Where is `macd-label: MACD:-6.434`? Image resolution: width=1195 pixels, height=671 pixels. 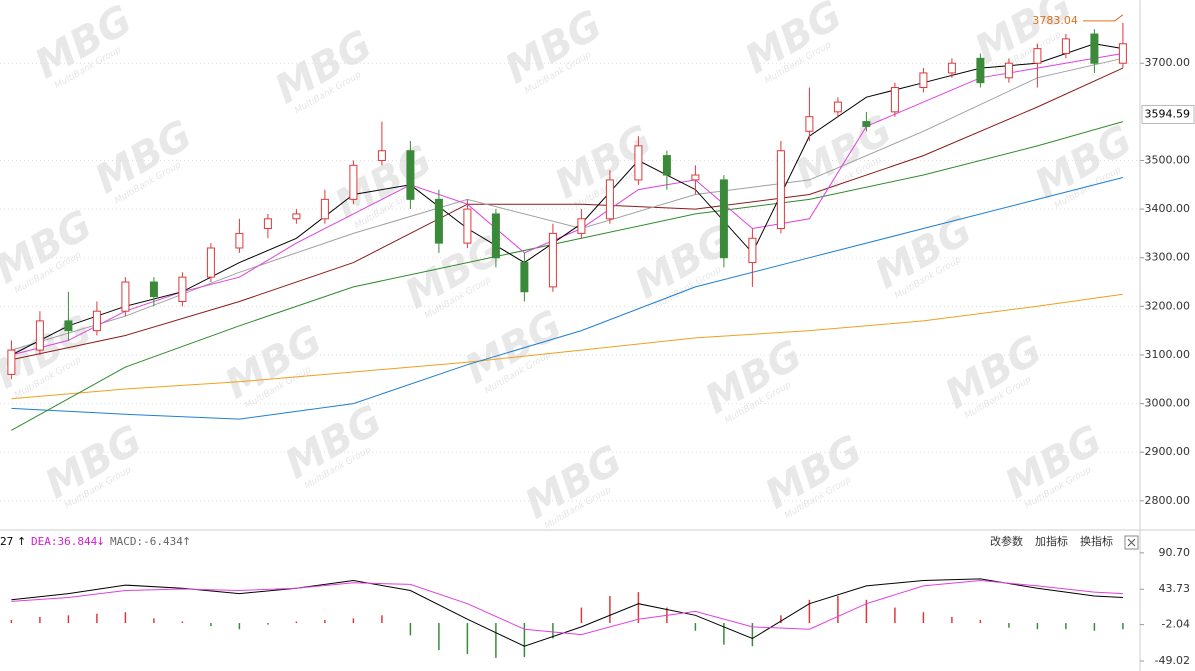
macd-label: MACD:-6.434 is located at coordinates (146, 541).